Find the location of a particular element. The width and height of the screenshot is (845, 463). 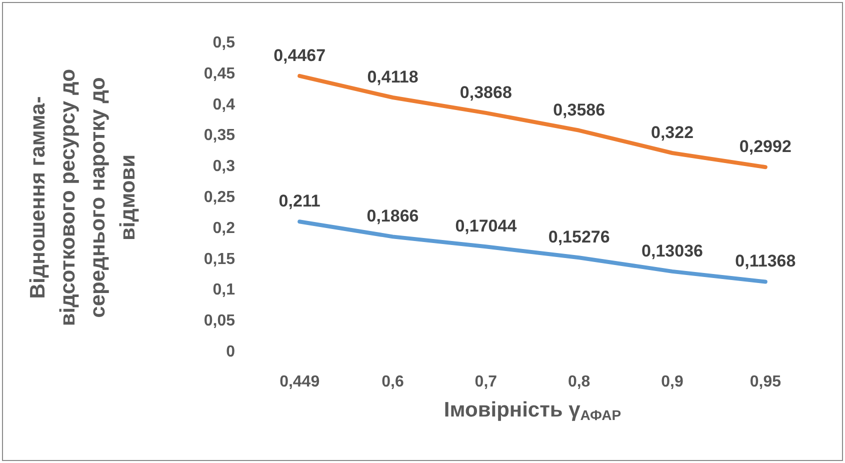

data-label: 0,17044 is located at coordinates (486, 226).